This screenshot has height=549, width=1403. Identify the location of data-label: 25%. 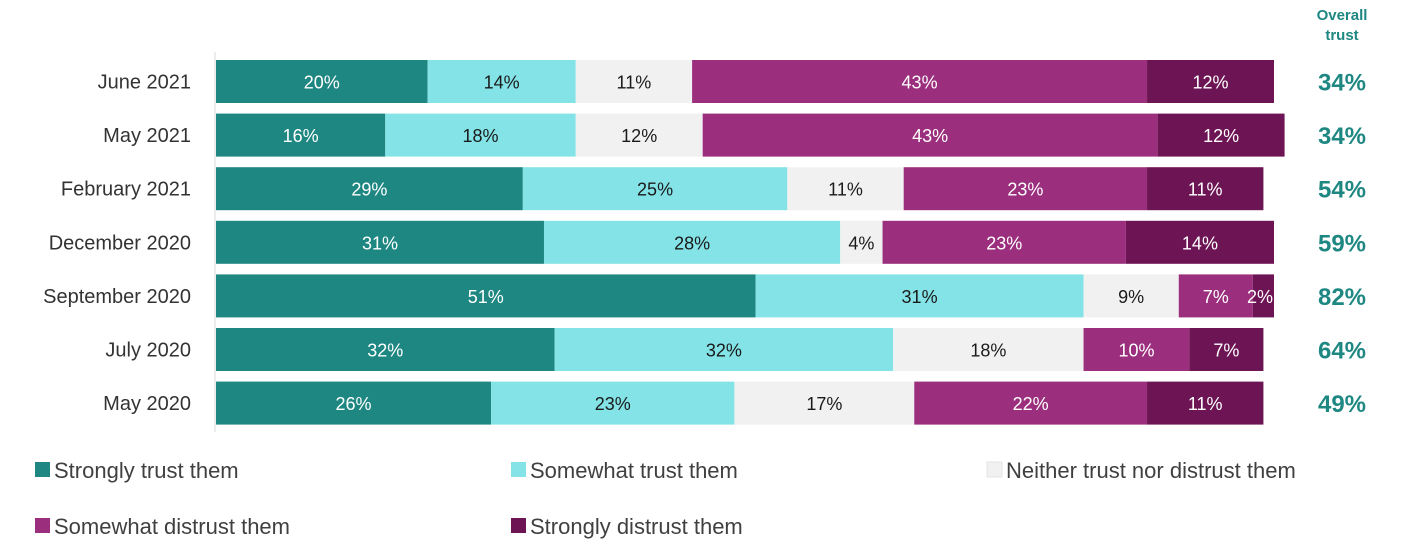
(655, 190).